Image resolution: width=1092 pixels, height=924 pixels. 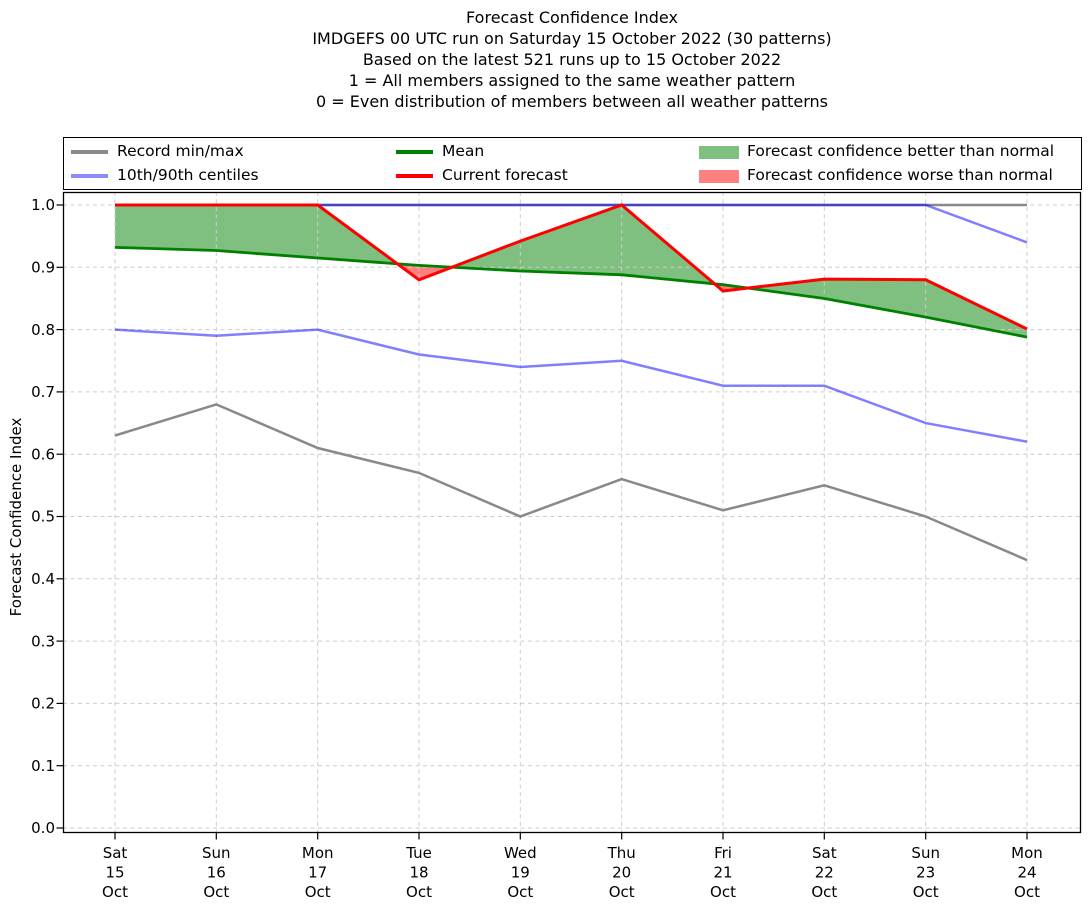 I want to click on y-axis-label: Forecast Confidence Index, so click(x=16, y=517).